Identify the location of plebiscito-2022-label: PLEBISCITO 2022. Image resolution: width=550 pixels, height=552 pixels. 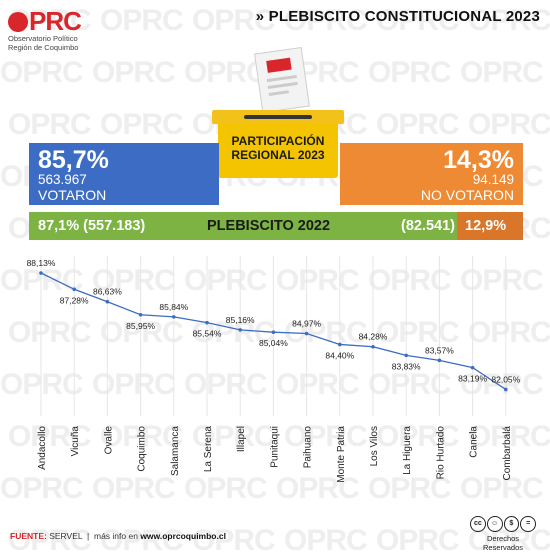
(269, 226).